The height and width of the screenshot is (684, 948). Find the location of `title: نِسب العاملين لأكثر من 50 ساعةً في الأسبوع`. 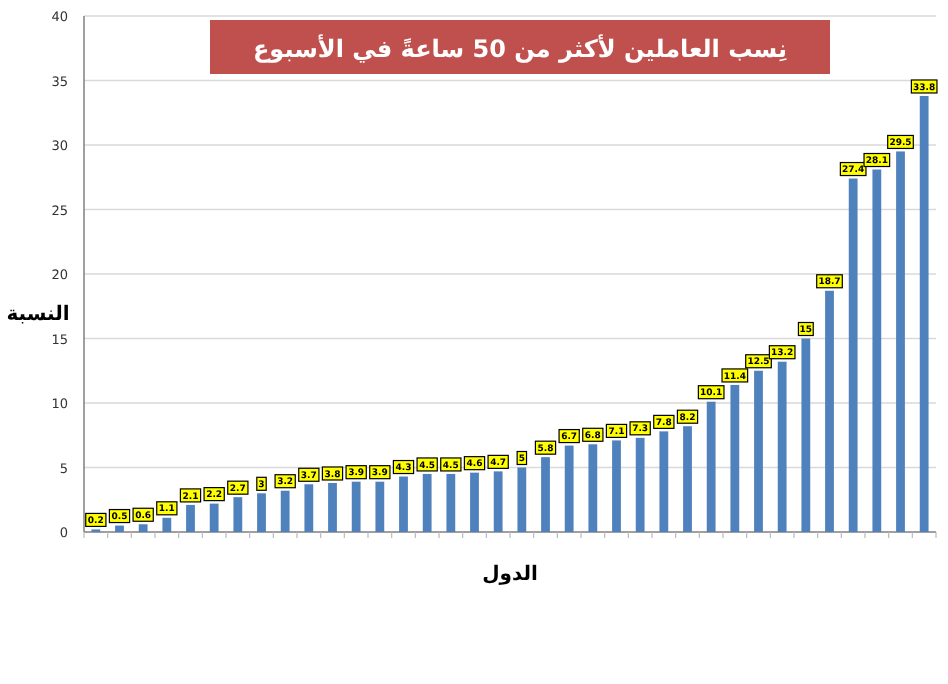

title: نِسب العاملين لأكثر من 50 ساعةً في الأسبوع is located at coordinates (520, 47).